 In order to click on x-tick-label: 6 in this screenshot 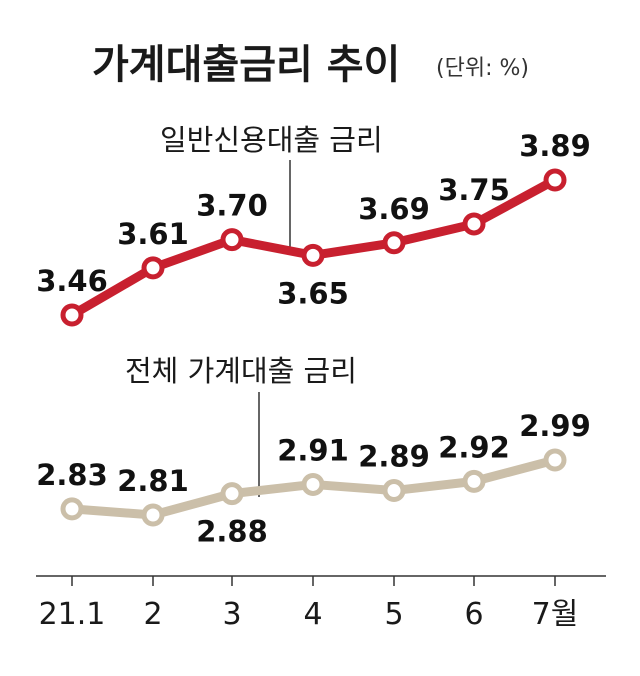, I will do `click(473, 614)`.